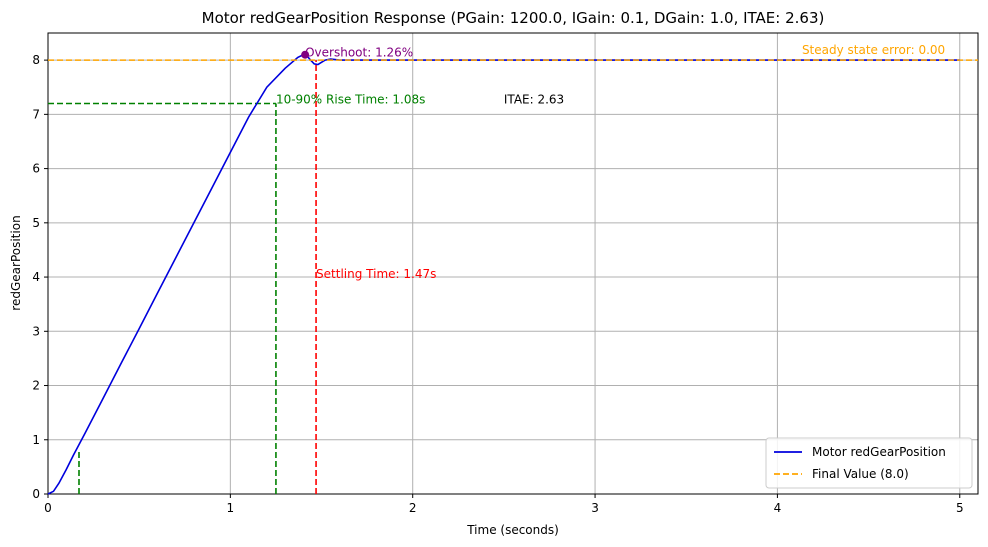  Describe the element at coordinates (48, 508) in the screenshot. I see `x-tick-label: 0` at that location.